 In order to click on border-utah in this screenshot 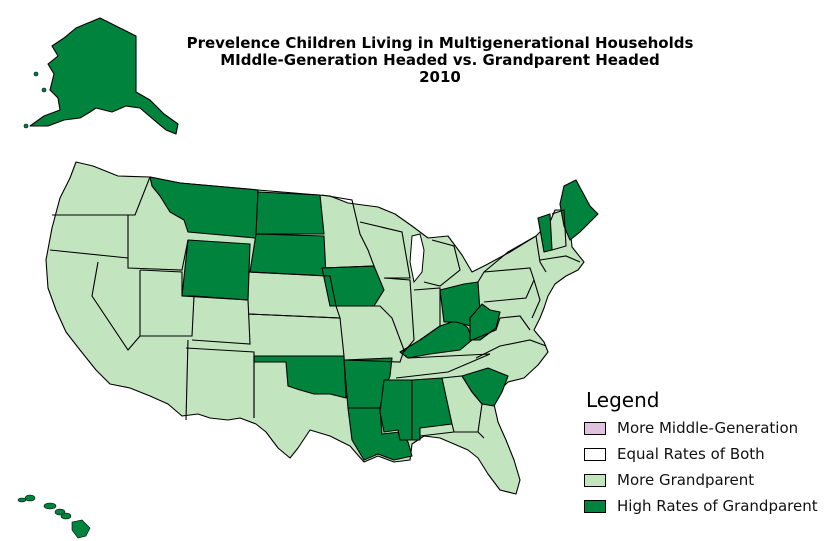, I will do `click(167, 303)`.